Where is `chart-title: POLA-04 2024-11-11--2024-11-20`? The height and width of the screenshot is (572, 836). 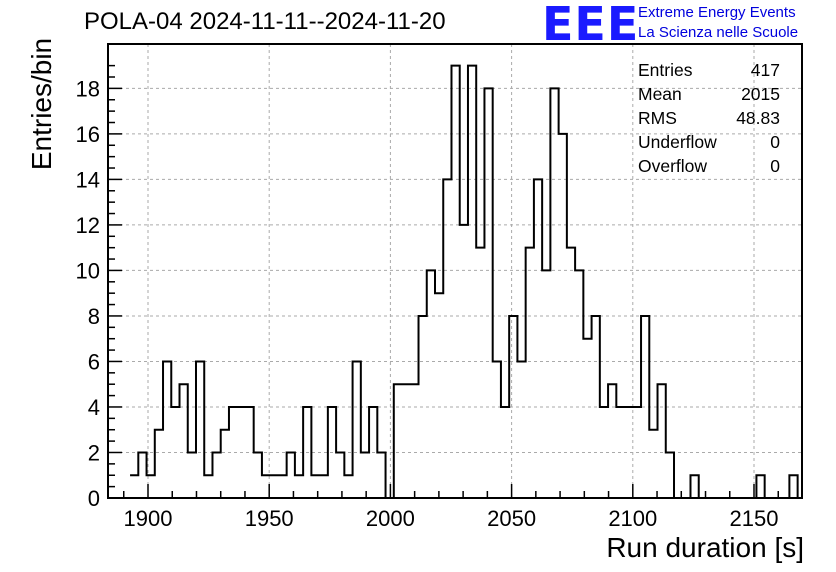 chart-title: POLA-04 2024-11-11--2024-11-20 is located at coordinates (265, 21).